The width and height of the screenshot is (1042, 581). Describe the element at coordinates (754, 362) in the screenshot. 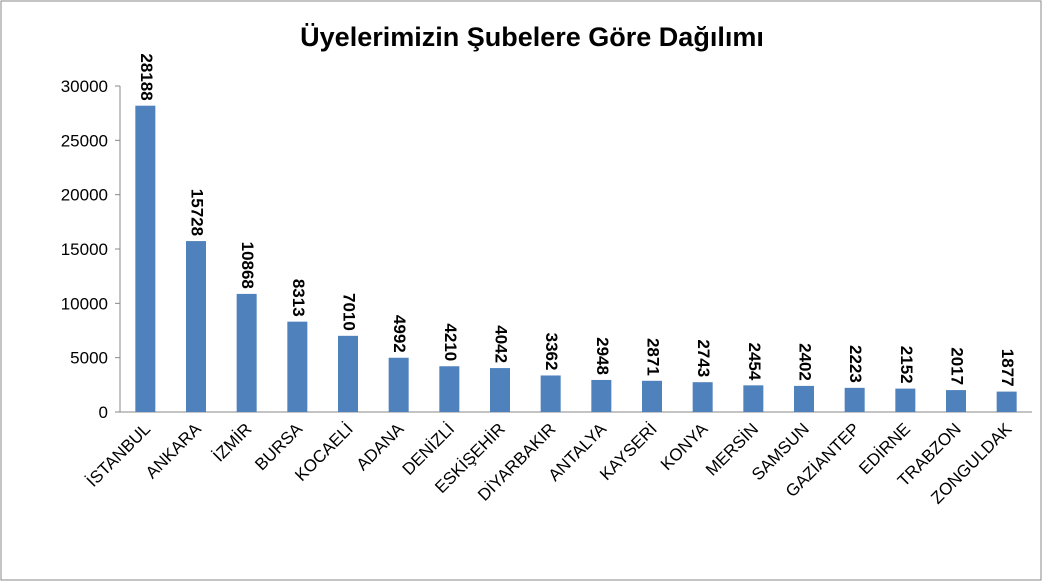

I see `value-label: 2454` at that location.